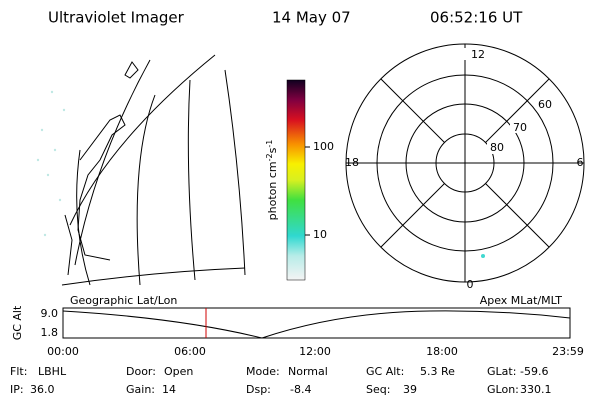 This screenshot has height=400, width=600. I want to click on field-label: Gain:, so click(140, 389).